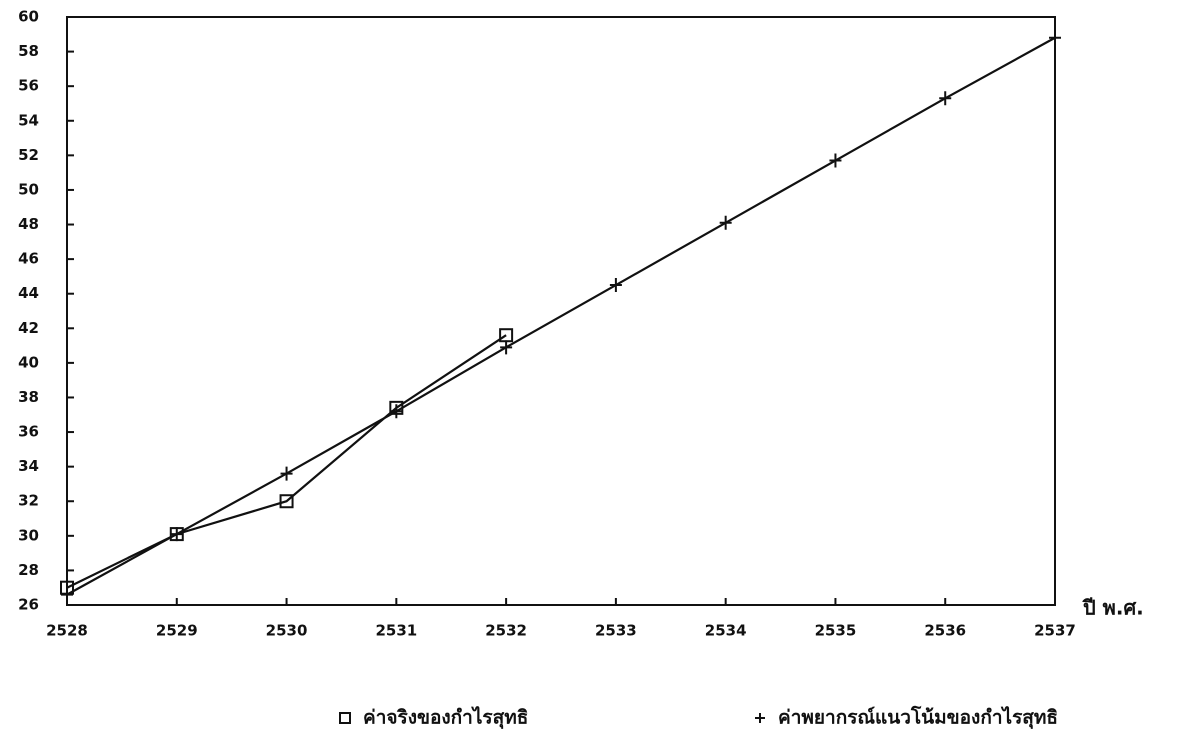  I want to click on y-tick-label: 32, so click(28, 501).